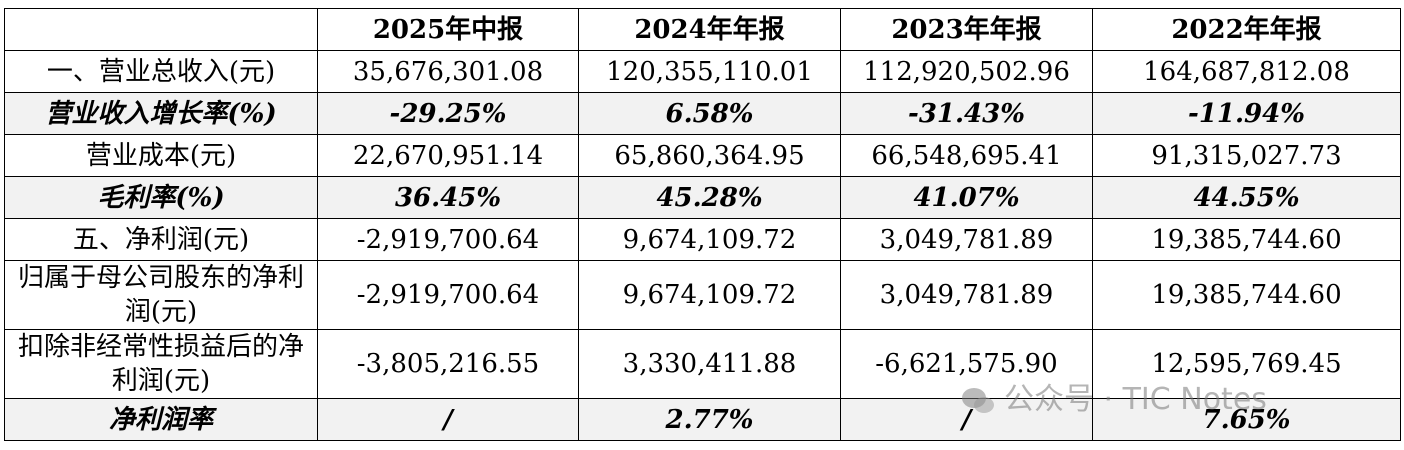 The width and height of the screenshot is (1404, 450). Describe the element at coordinates (978, 400) in the screenshot. I see `wechat-icon` at that location.